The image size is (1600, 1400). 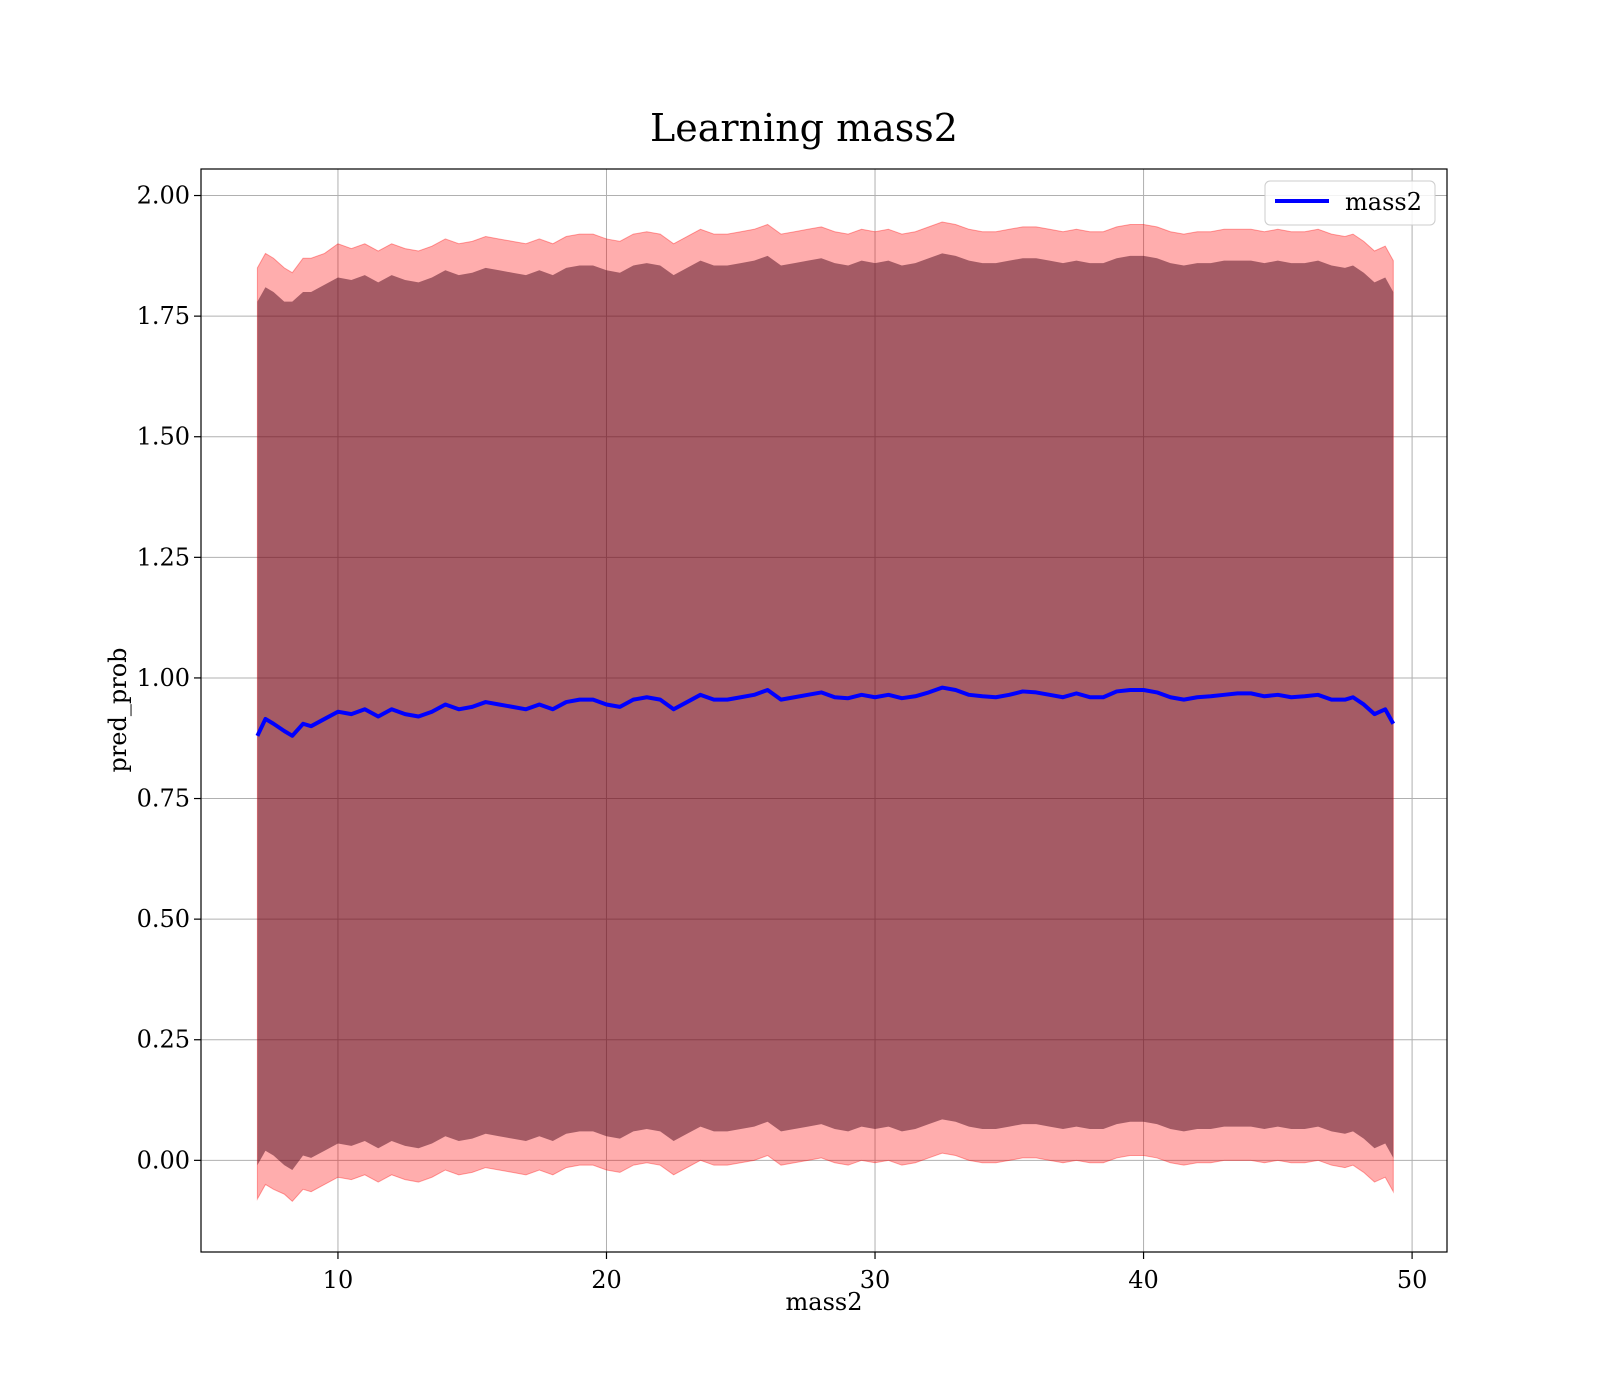 I want to click on y-tick-label: 0.50, so click(x=163, y=919).